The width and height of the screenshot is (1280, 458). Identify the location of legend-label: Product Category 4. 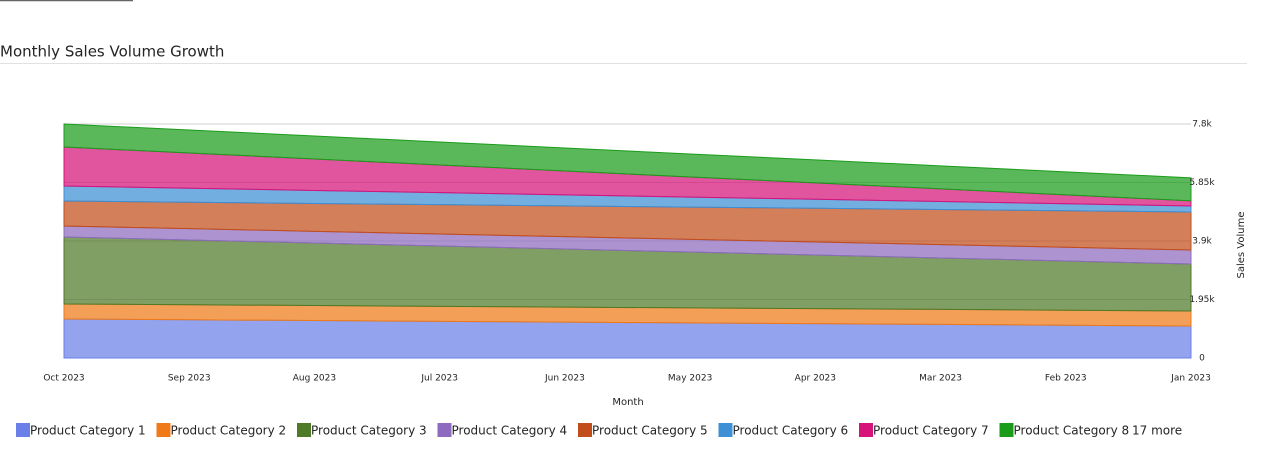
(510, 431).